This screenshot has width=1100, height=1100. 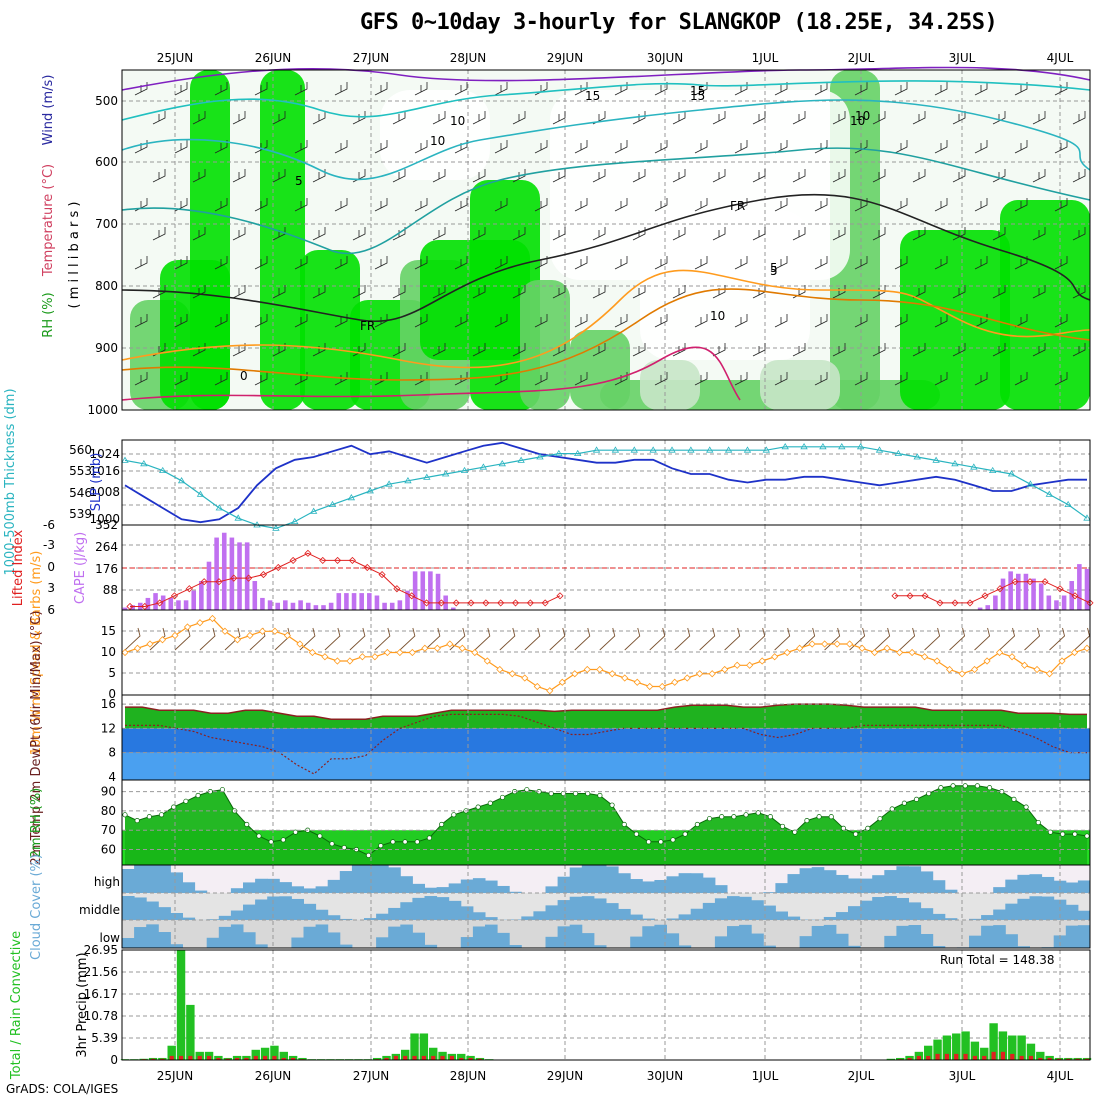 I want to click on date-label-top: 27JUN, so click(x=371, y=58).